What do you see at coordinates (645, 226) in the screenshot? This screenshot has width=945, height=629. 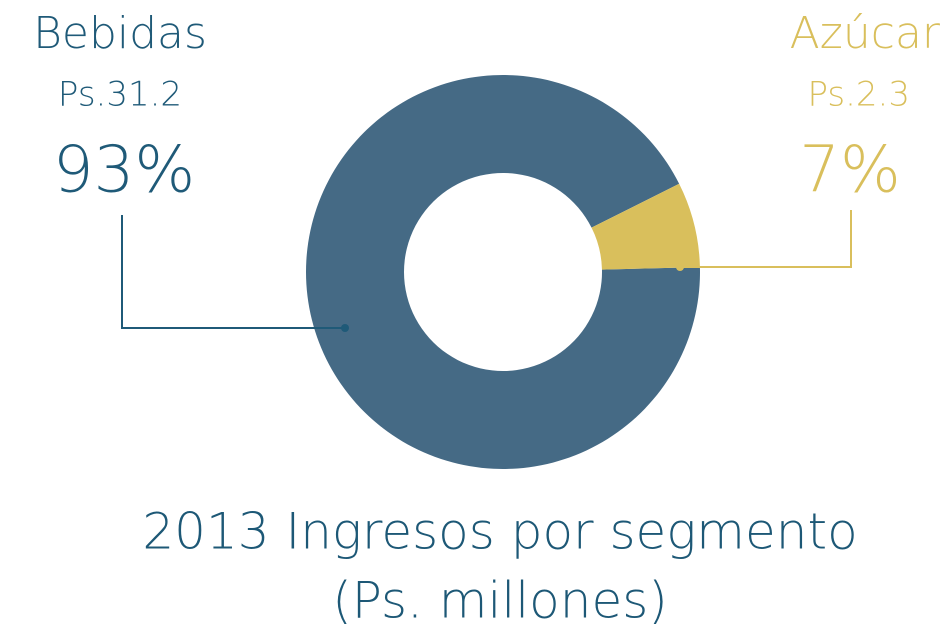 I see `donut-slice` at bounding box center [645, 226].